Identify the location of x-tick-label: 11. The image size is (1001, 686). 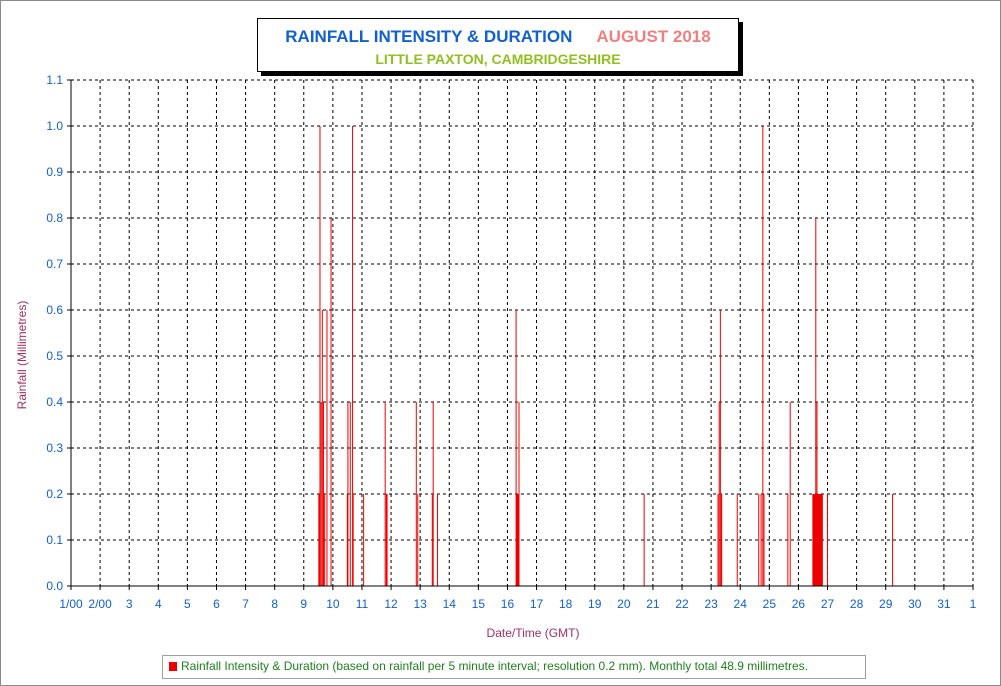
(362, 604).